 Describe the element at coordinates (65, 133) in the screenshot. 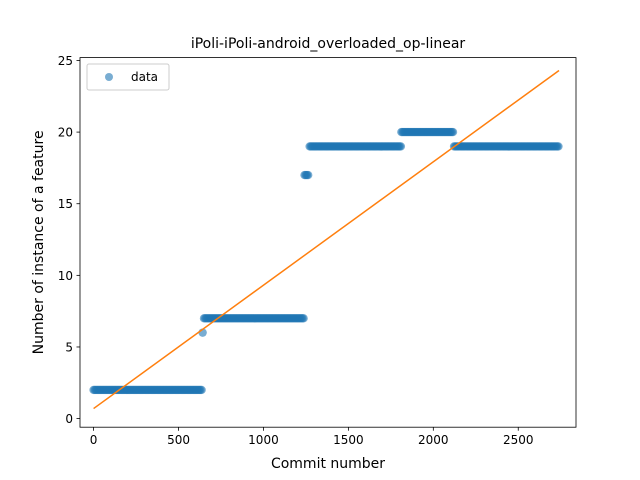

I see `y-tick-label: 20` at that location.